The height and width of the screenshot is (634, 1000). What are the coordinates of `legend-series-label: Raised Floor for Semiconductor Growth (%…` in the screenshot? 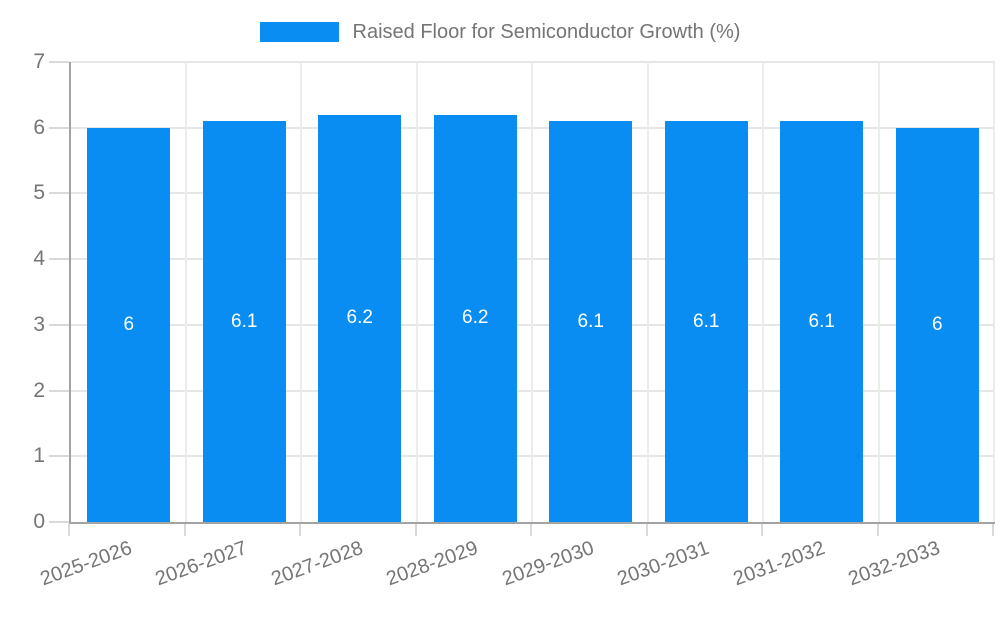 It's located at (546, 32).